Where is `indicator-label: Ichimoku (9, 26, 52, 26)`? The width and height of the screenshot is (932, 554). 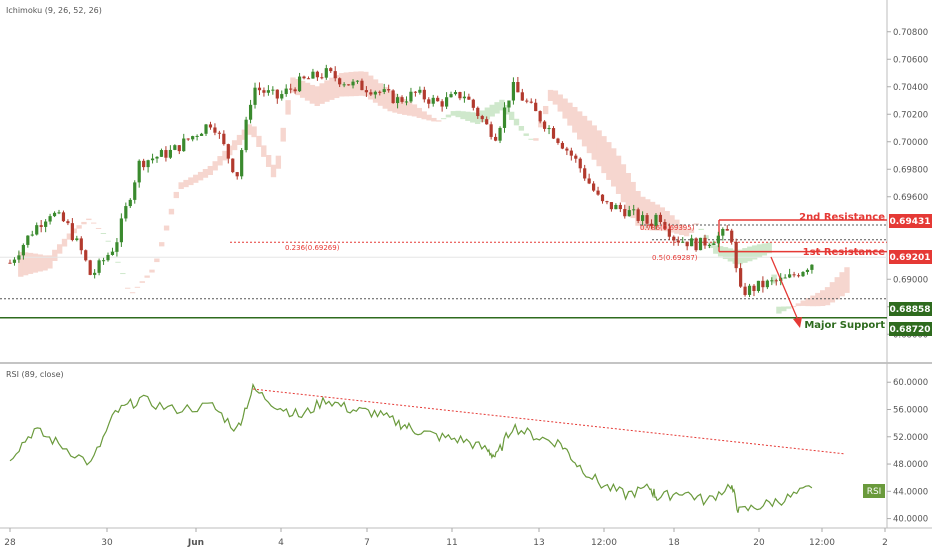
indicator-label: Ichimoku (9, 26, 52, 26) is located at coordinates (54, 10).